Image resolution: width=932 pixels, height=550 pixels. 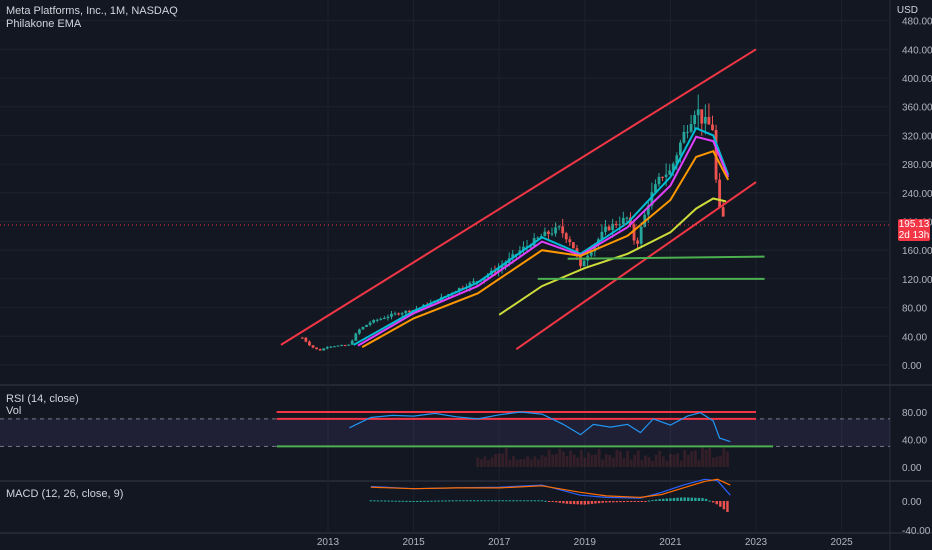 What do you see at coordinates (445, 432) in the screenshot?
I see `rsi-band` at bounding box center [445, 432].